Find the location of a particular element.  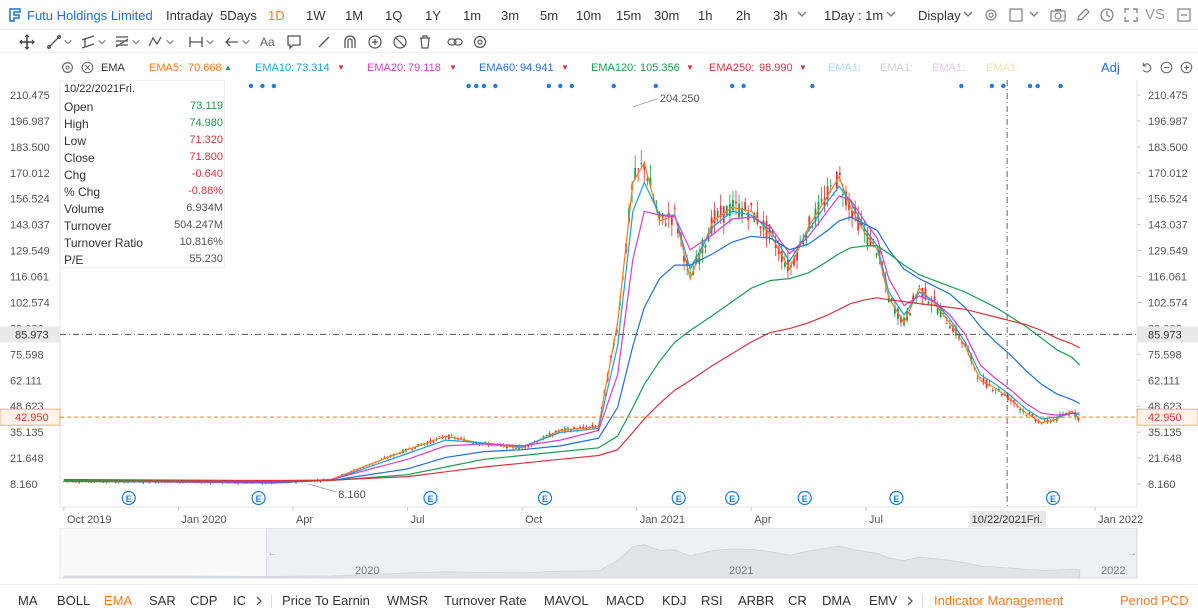

period-1q: 1Q is located at coordinates (394, 15).